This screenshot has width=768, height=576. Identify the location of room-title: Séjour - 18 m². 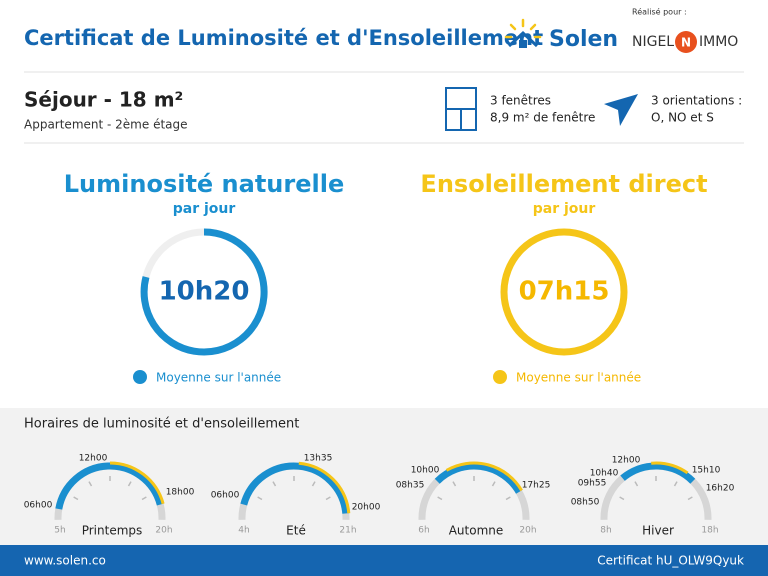
(103, 100).